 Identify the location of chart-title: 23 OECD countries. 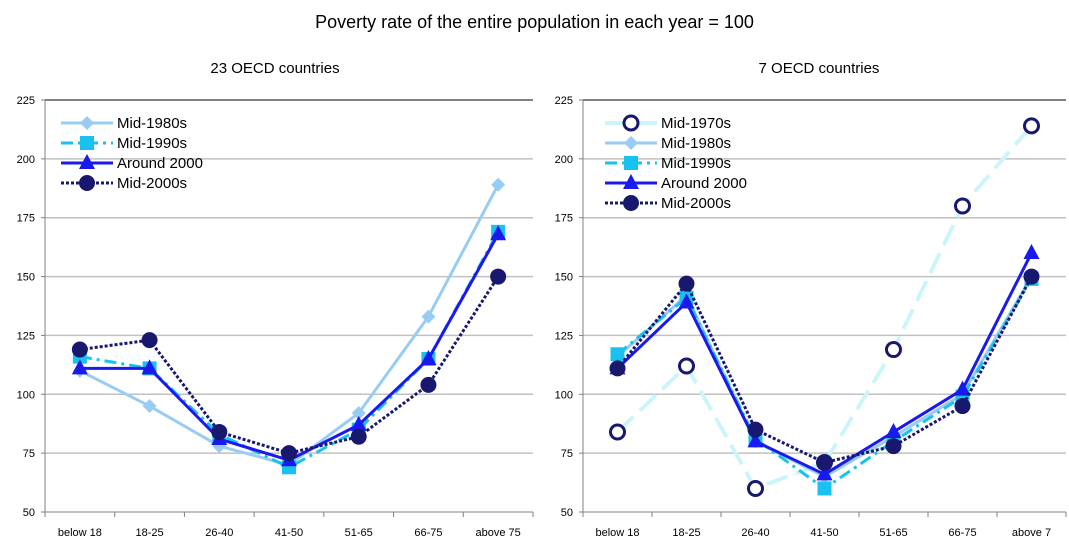
(274, 68).